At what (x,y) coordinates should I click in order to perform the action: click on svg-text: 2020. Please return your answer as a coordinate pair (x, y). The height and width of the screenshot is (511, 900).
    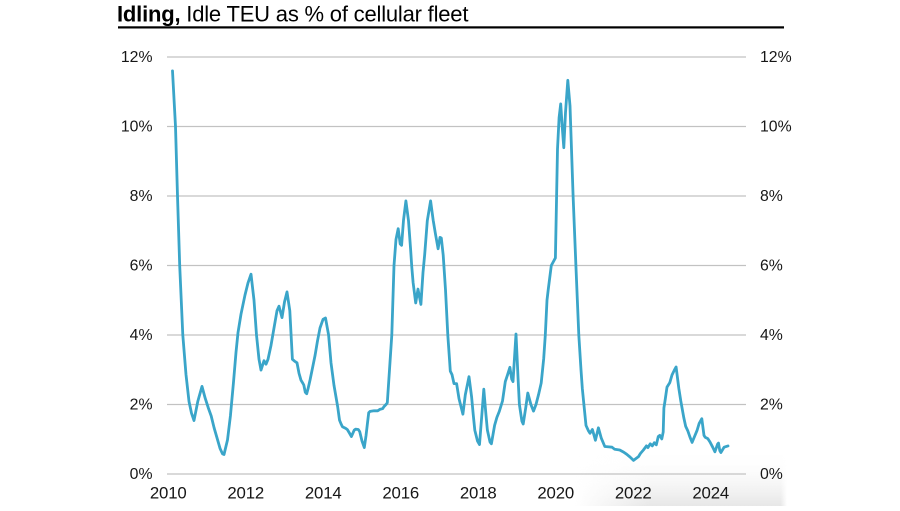
    Looking at the image, I should click on (555, 493).